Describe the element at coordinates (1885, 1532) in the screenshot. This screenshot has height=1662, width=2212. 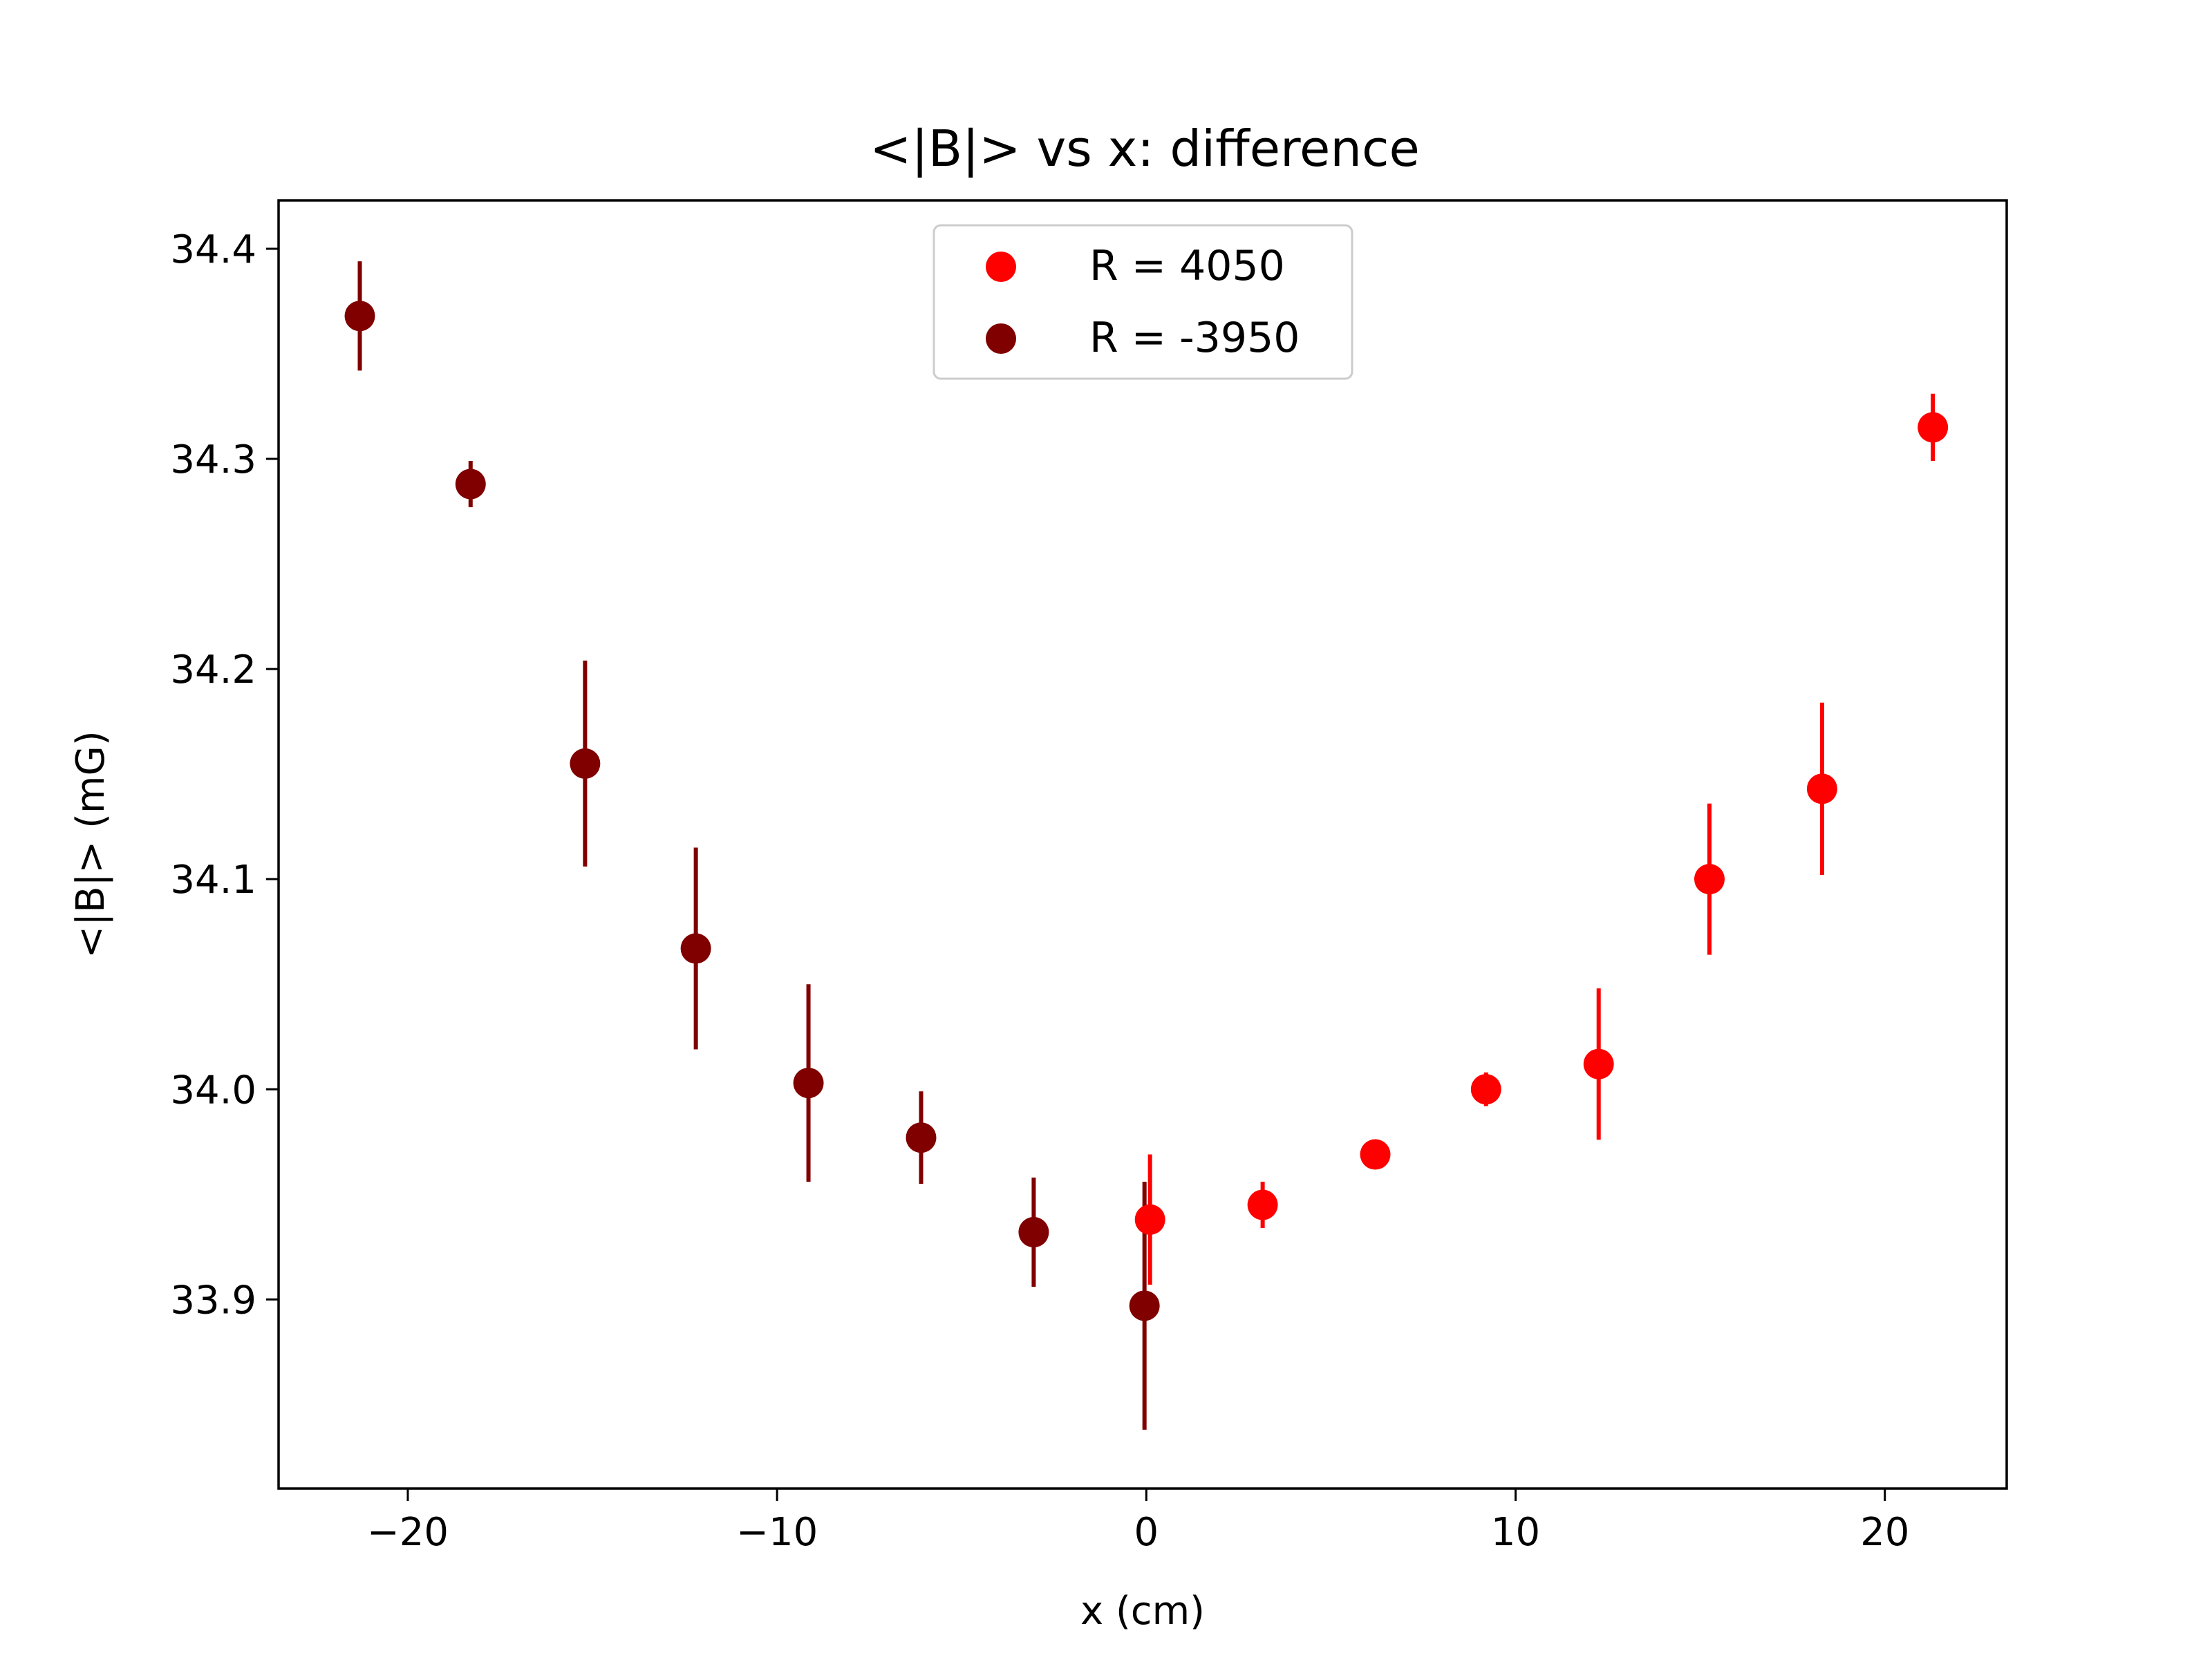
I see `x-tick-label: 20` at that location.